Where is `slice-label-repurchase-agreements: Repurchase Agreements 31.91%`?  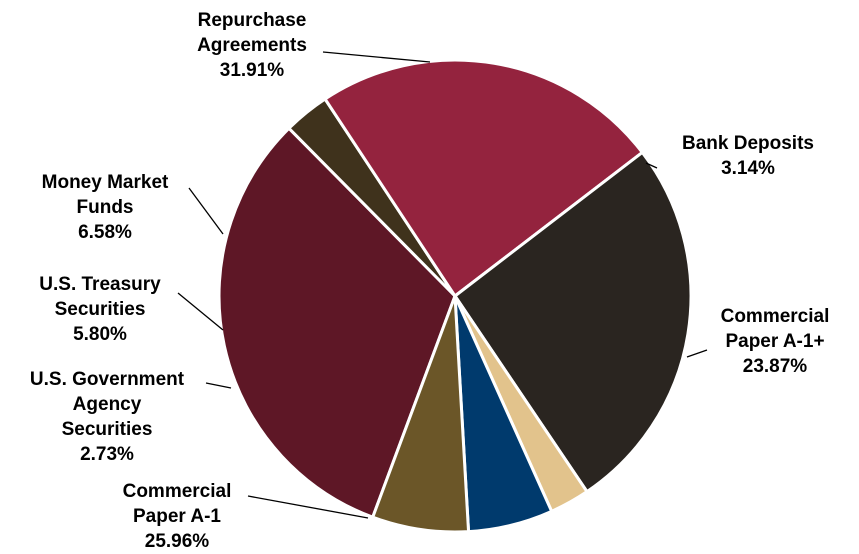 slice-label-repurchase-agreements: Repurchase Agreements 31.91% is located at coordinates (252, 45).